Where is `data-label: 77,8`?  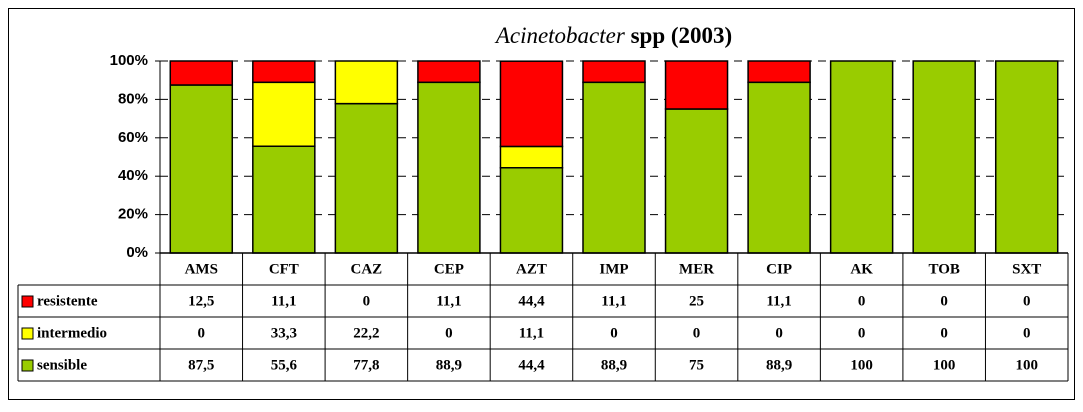 data-label: 77,8 is located at coordinates (366, 365).